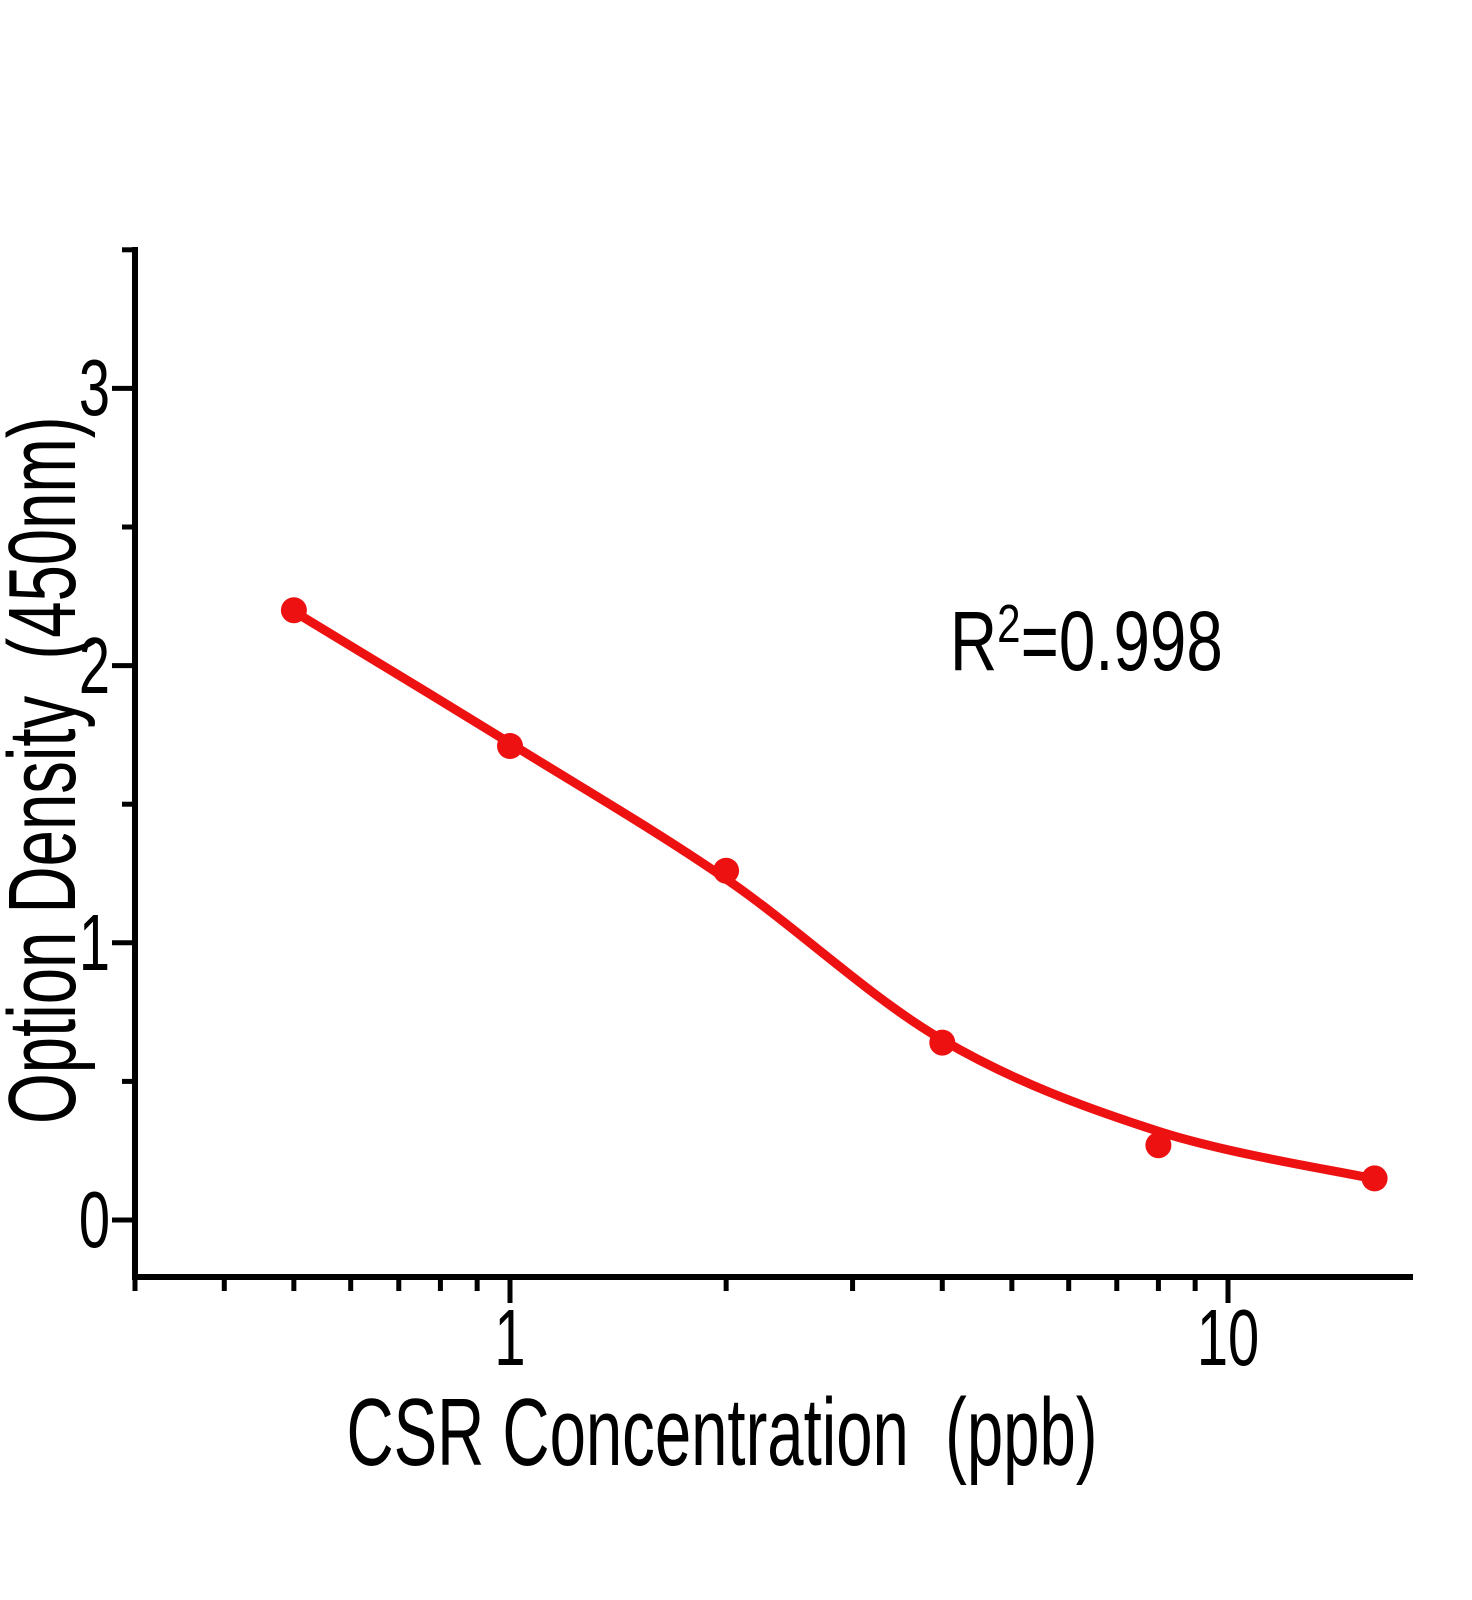 This screenshot has width=1472, height=1600. What do you see at coordinates (1009, 624) in the screenshot?
I see `r-squared-exponent: 2` at bounding box center [1009, 624].